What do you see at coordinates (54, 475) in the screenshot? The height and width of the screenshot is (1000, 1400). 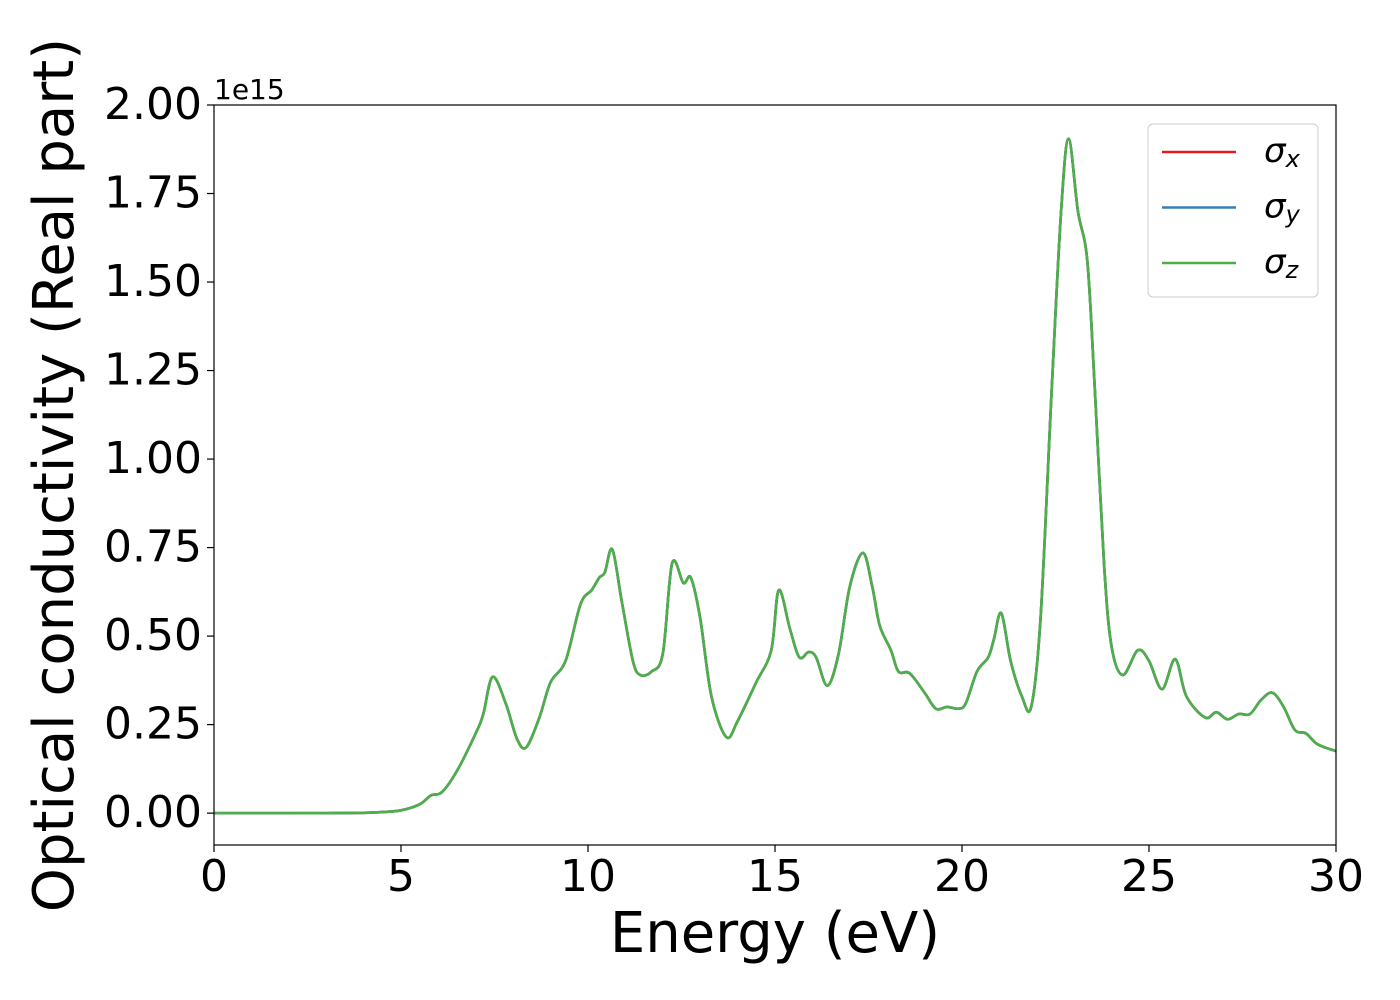 I see `y-axis-label: Optical conductivity (Real part)` at bounding box center [54, 475].